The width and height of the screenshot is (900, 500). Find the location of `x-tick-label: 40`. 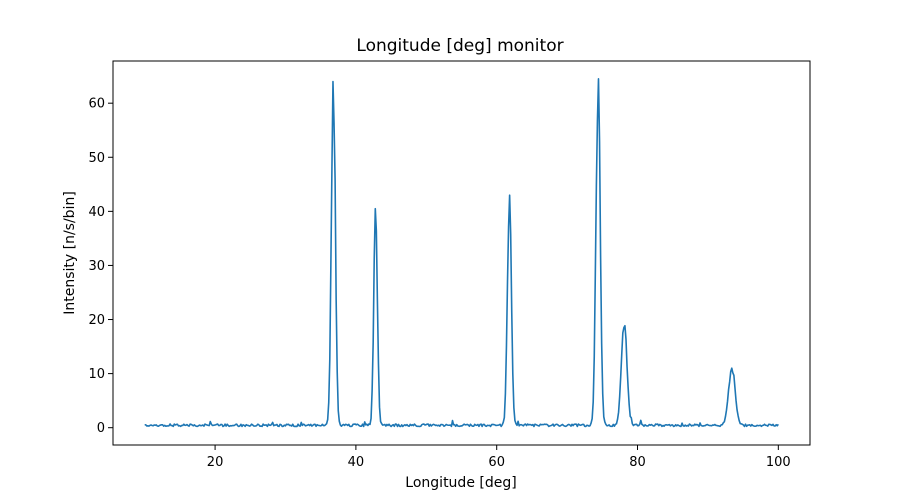

x-tick-label: 40 is located at coordinates (356, 462).